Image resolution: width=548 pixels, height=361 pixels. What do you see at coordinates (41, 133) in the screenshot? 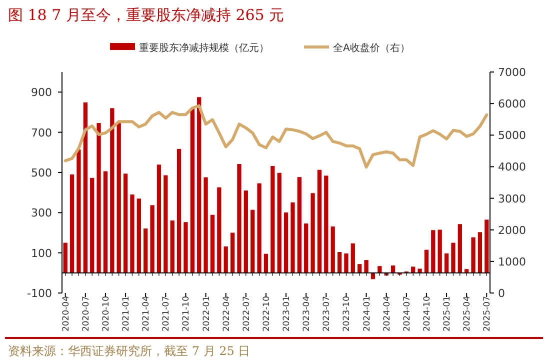
I see `y-tick-label: 700` at bounding box center [41, 133].